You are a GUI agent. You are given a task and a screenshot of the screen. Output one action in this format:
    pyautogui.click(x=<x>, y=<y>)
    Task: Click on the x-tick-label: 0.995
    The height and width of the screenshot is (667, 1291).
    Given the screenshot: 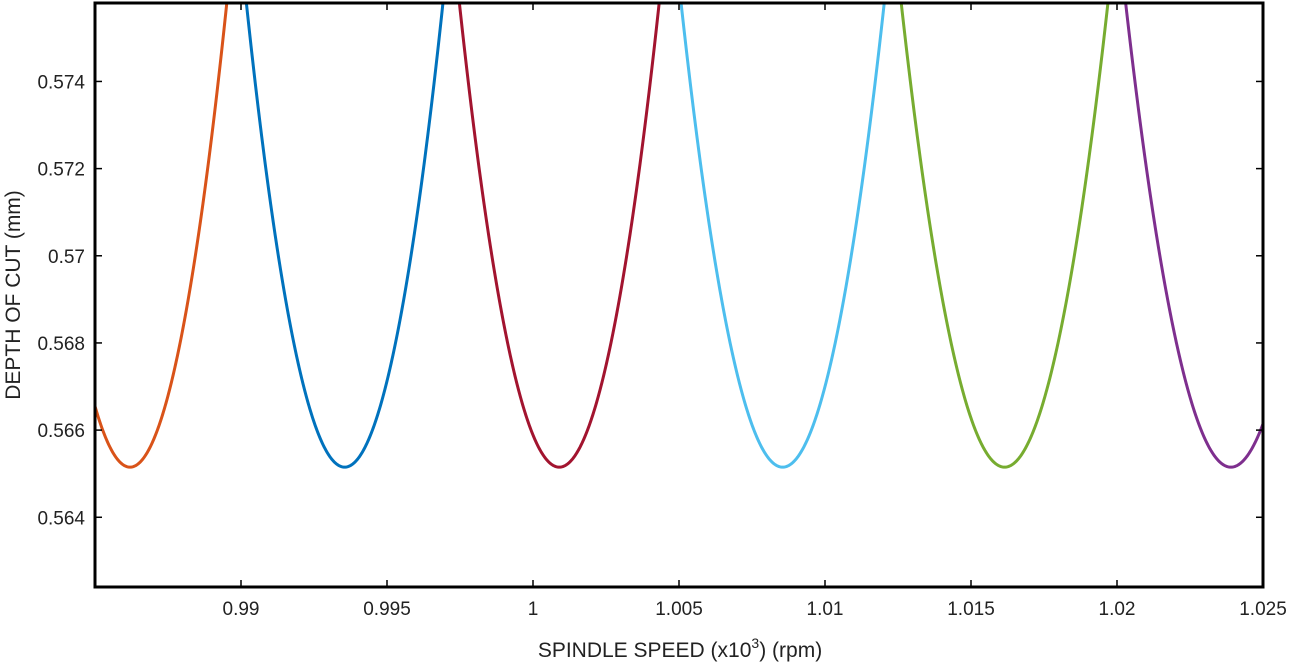 What is the action you would take?
    pyautogui.click(x=387, y=609)
    